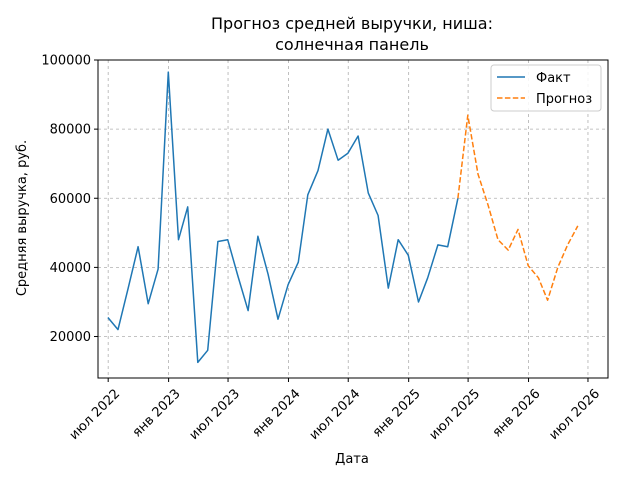  I want to click on legend: Факт Прогноз, so click(546, 88).